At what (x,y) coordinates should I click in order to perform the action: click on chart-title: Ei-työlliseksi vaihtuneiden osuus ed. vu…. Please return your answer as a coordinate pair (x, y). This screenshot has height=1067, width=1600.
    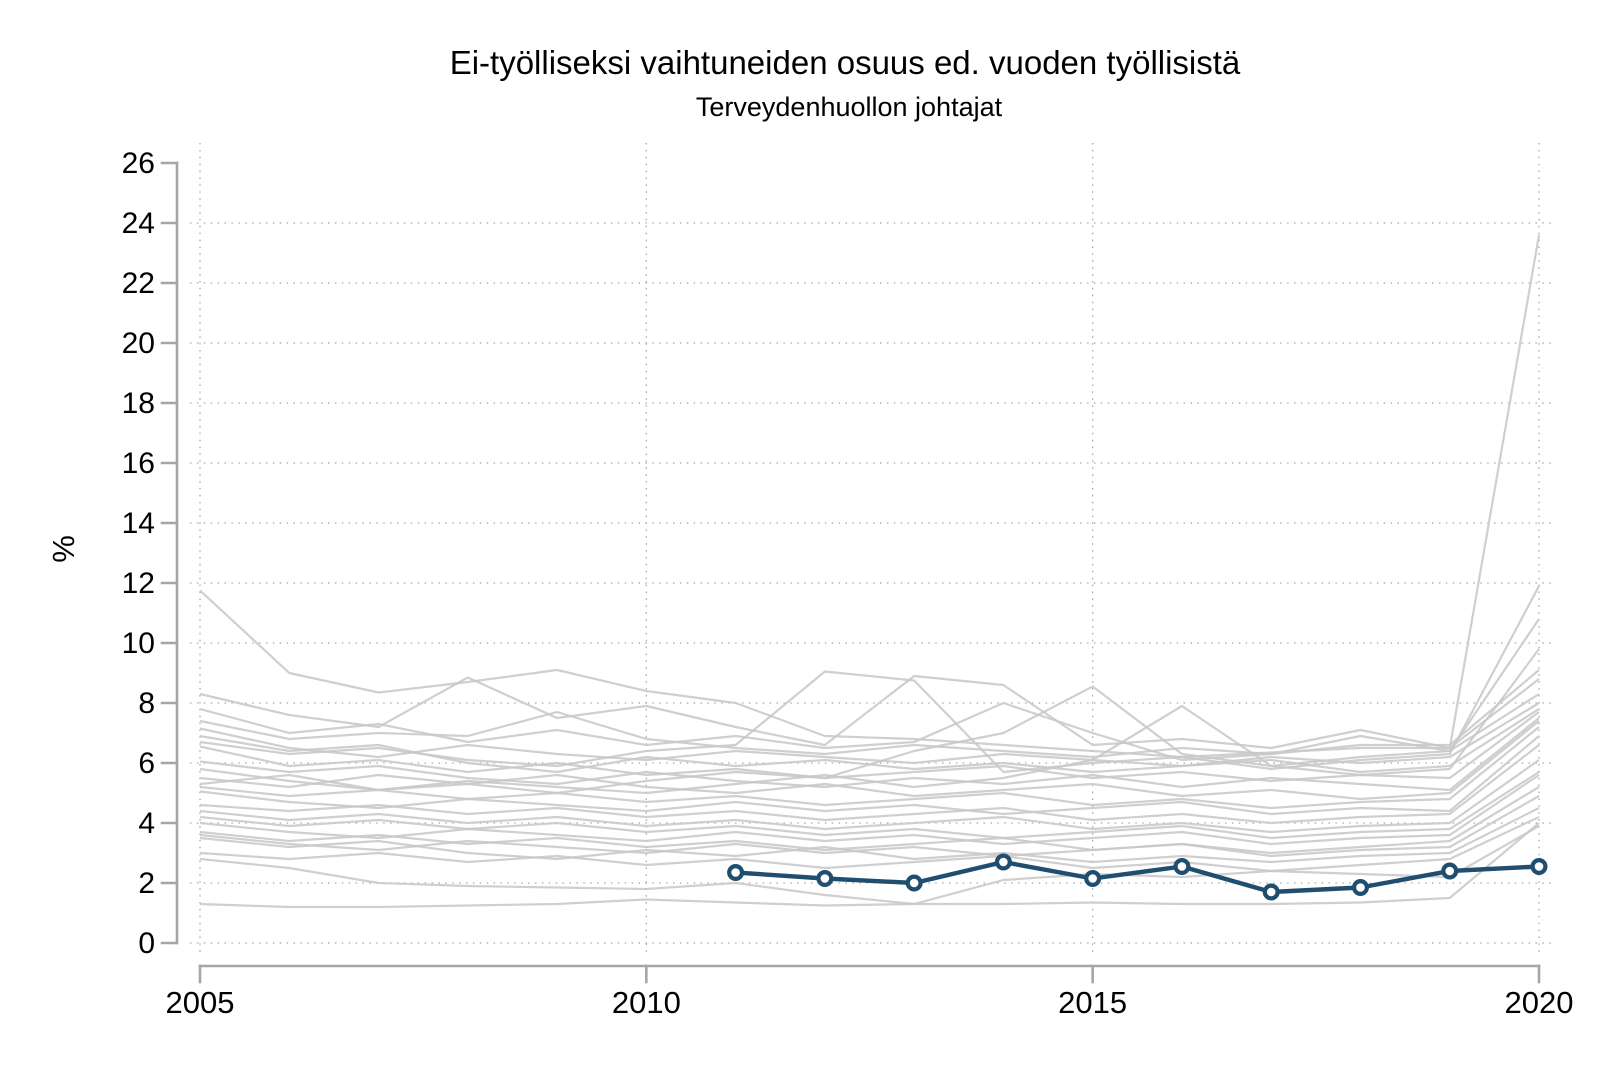
    Looking at the image, I should click on (845, 62).